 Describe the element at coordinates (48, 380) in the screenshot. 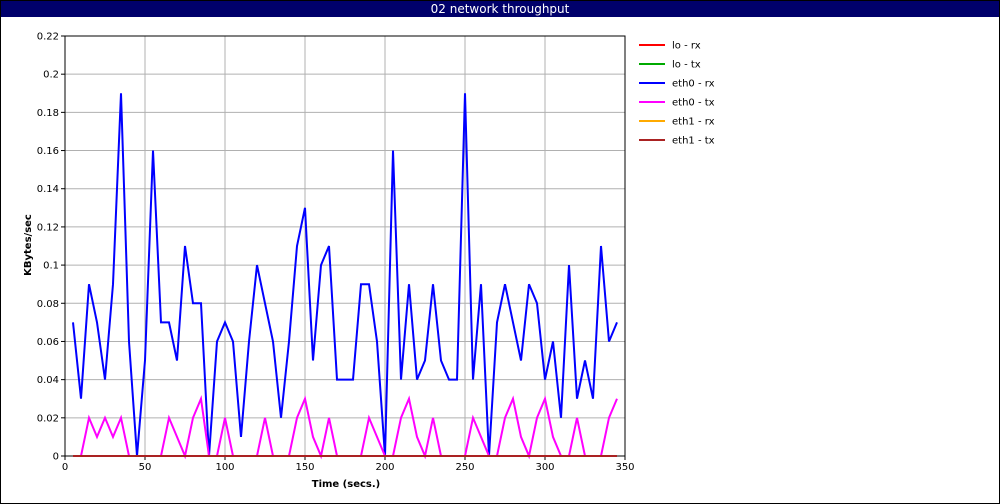

I see `y-tick-label: 0.04` at that location.